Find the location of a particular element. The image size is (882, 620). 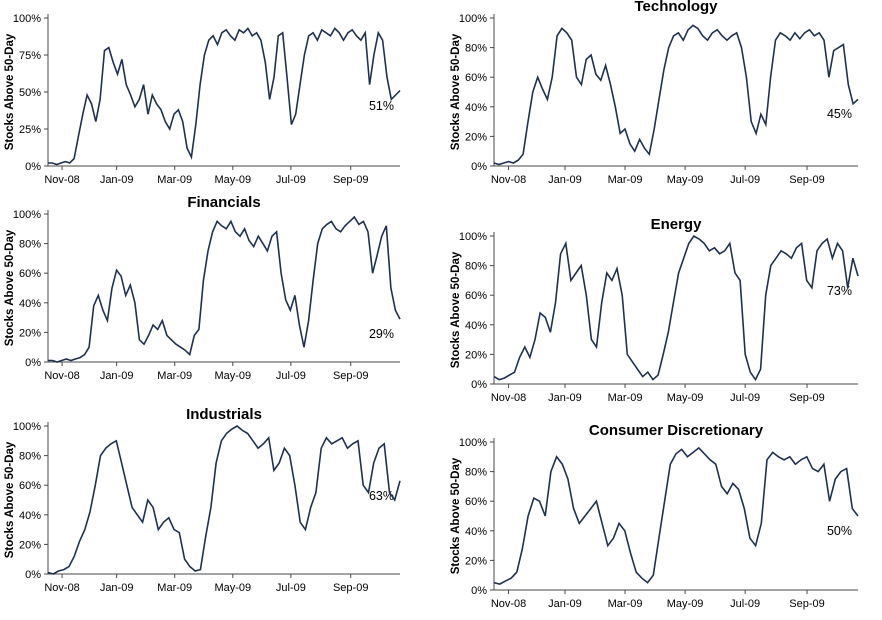

y-tick-label: 50% is located at coordinates (30, 93).